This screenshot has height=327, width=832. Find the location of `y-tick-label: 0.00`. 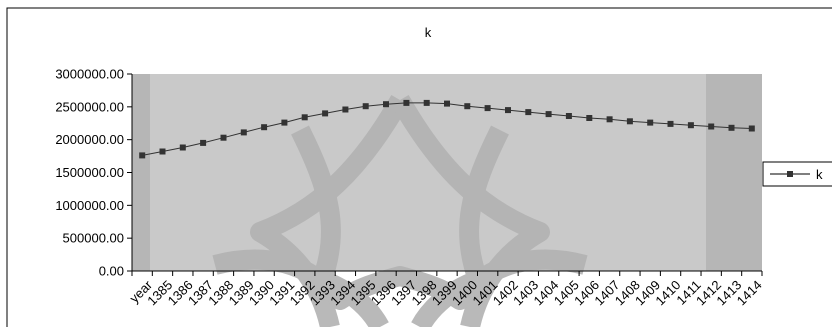

y-tick-label: 0.00 is located at coordinates (111, 271).